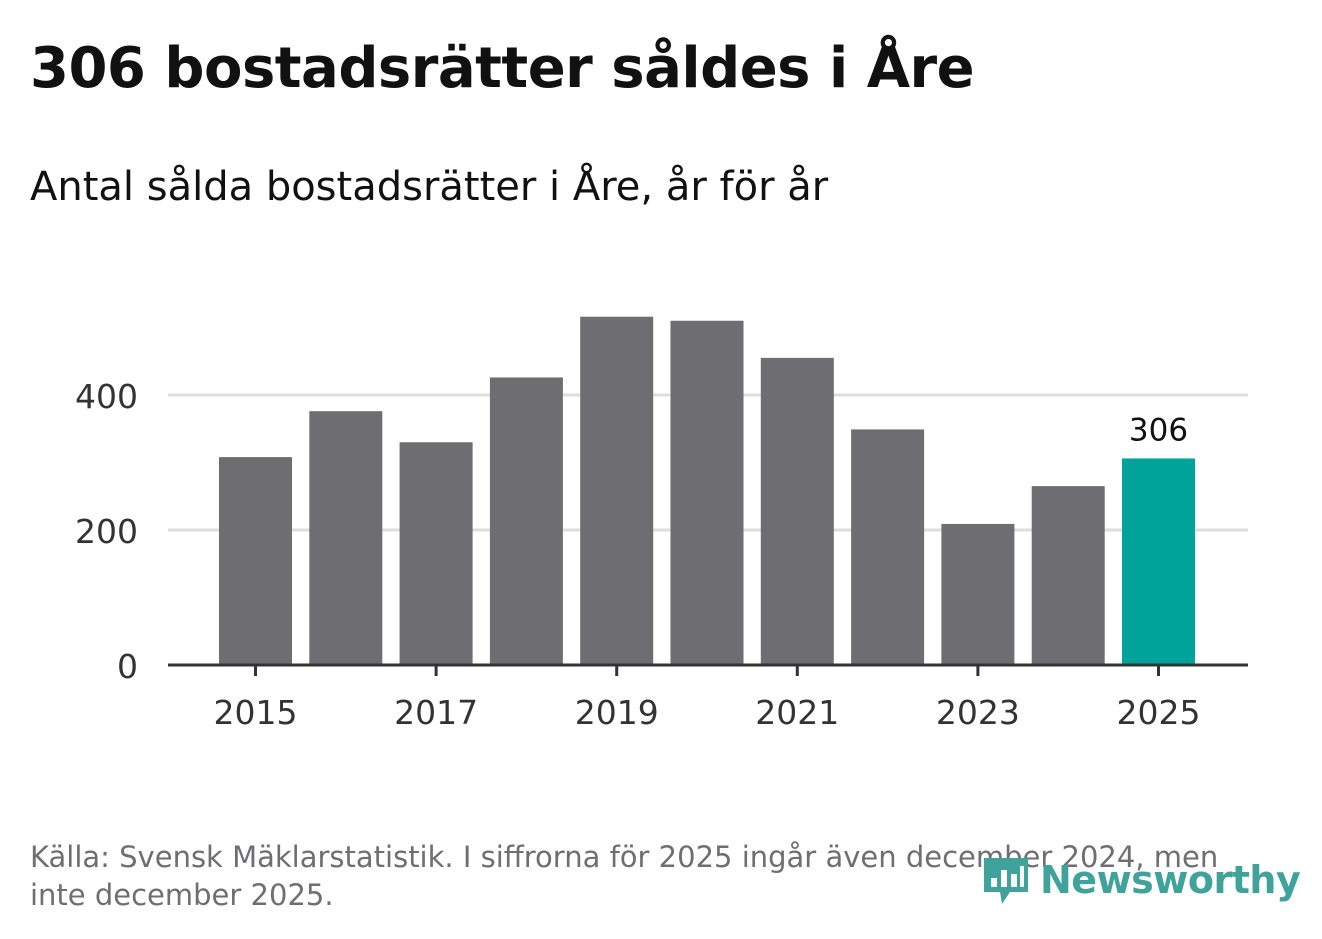 The height and width of the screenshot is (939, 1322). Describe the element at coordinates (1159, 712) in the screenshot. I see `x-tick-label: 2025` at that location.